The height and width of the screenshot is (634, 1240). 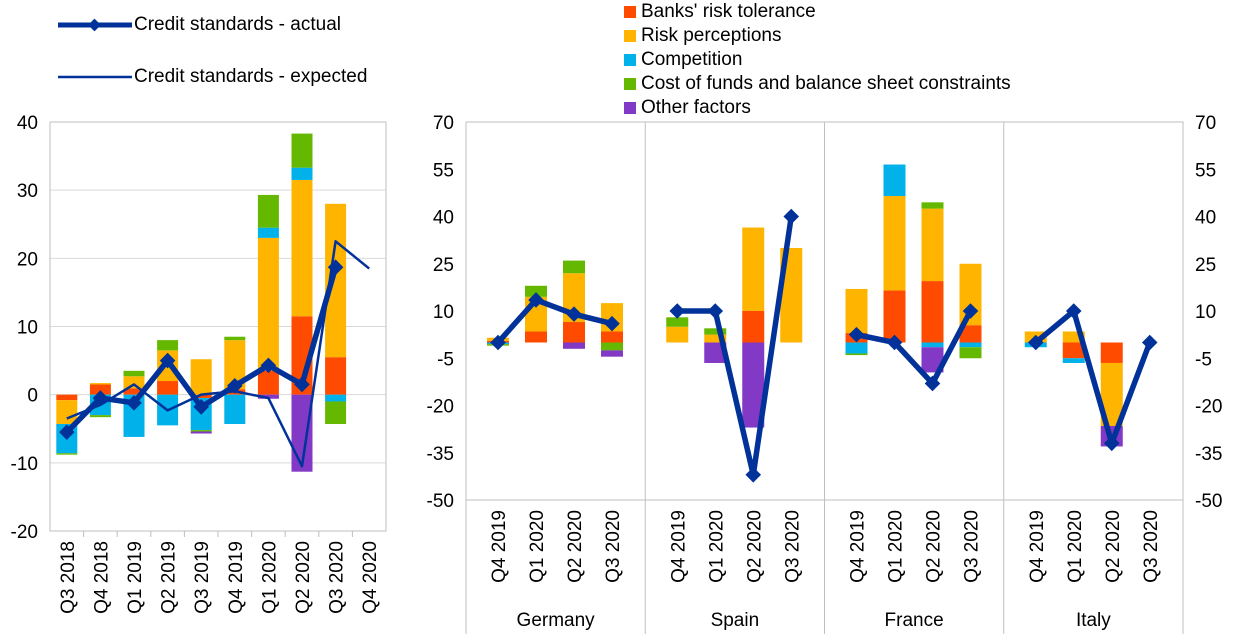 I want to click on legend-item-risk-tolerance: Banks' risk tolerance, so click(x=817, y=12).